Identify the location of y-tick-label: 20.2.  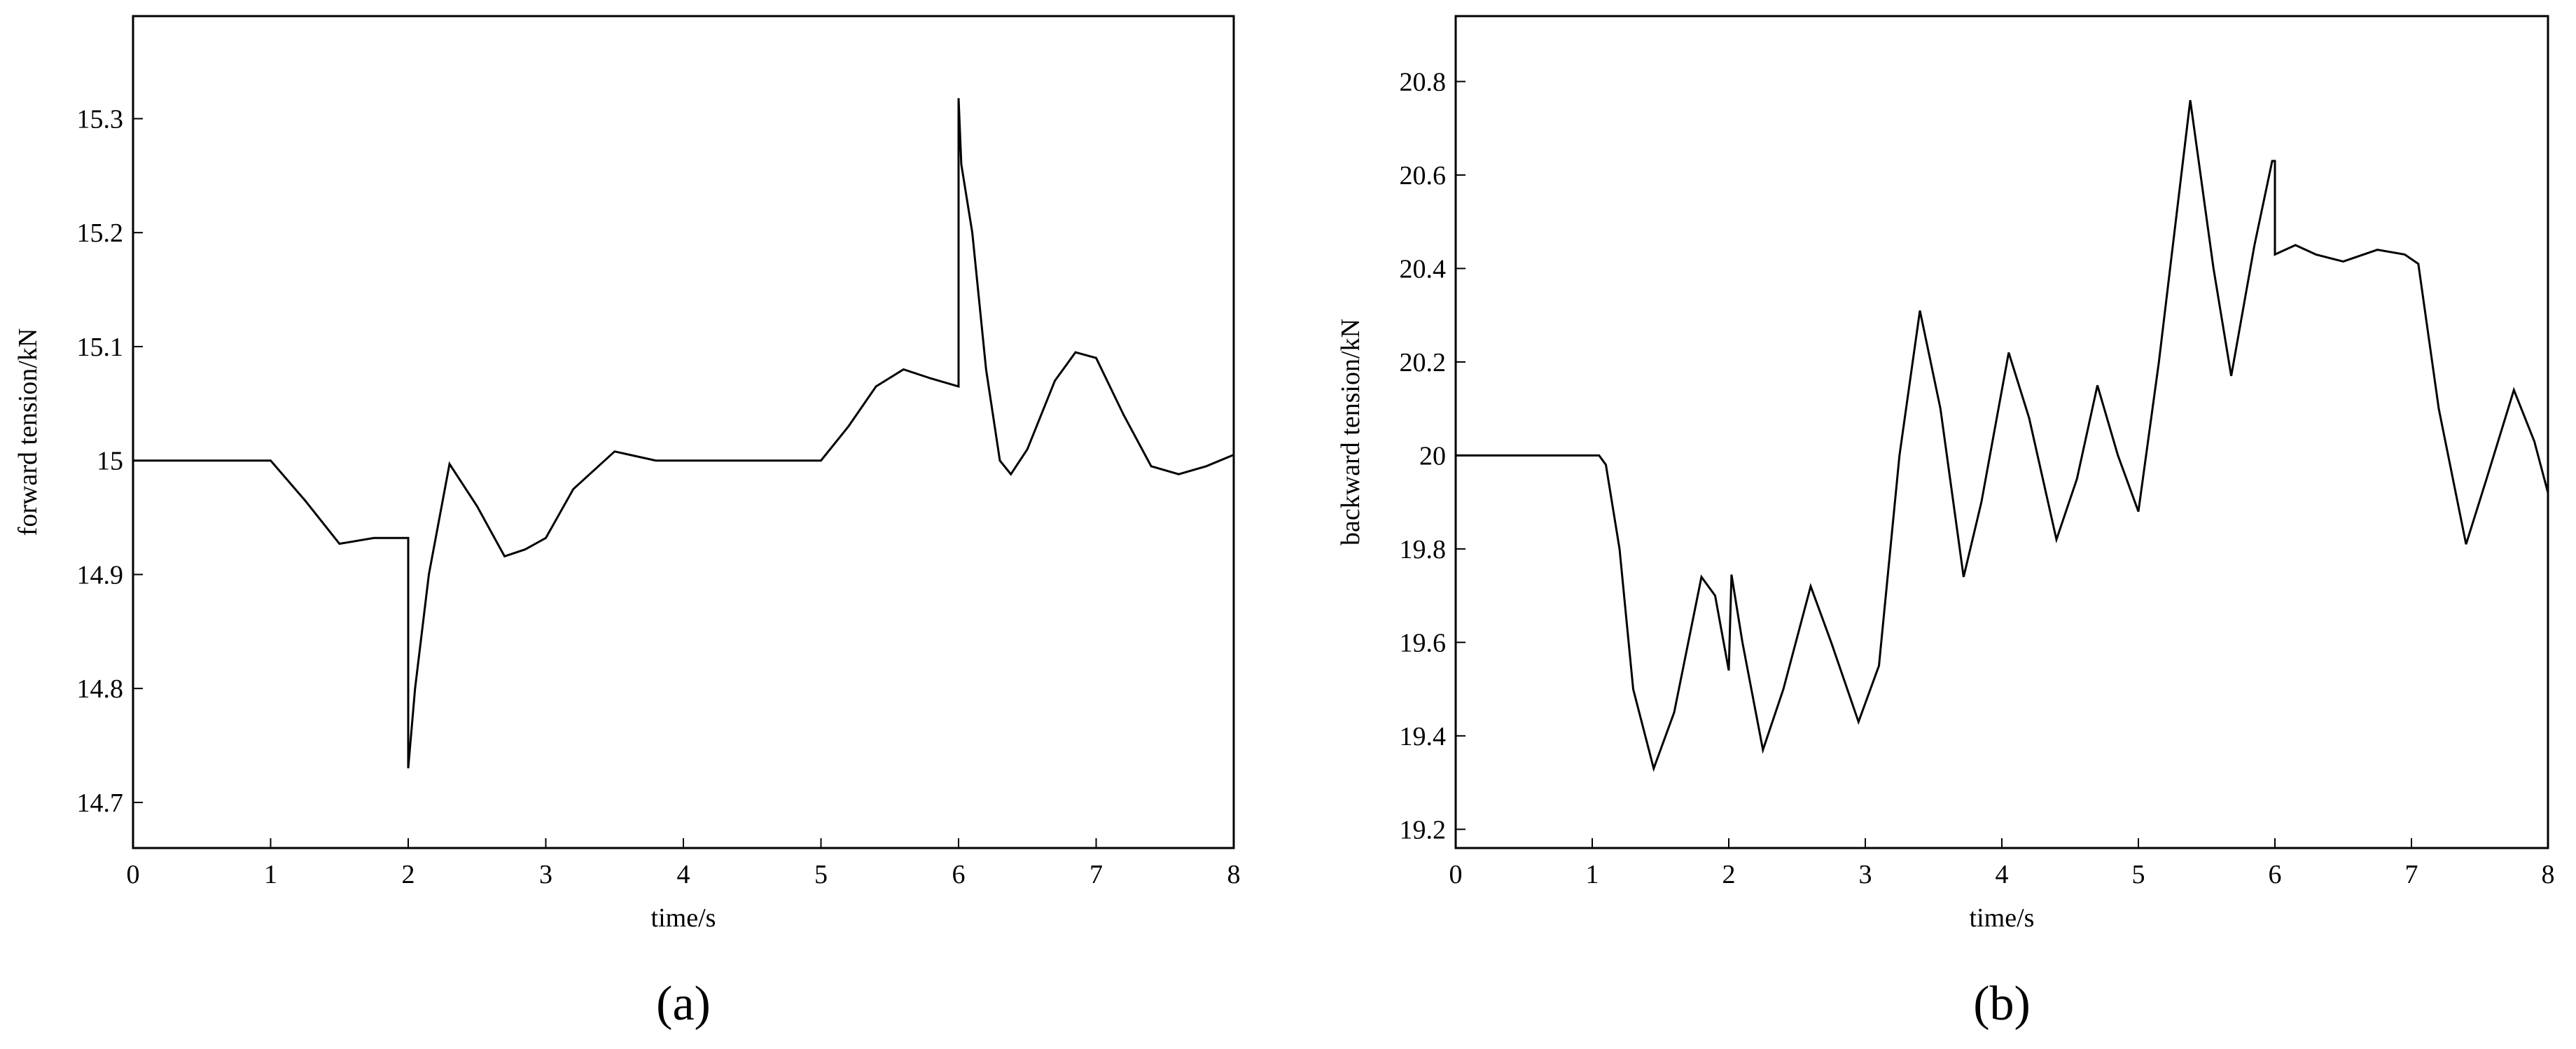
(1423, 362).